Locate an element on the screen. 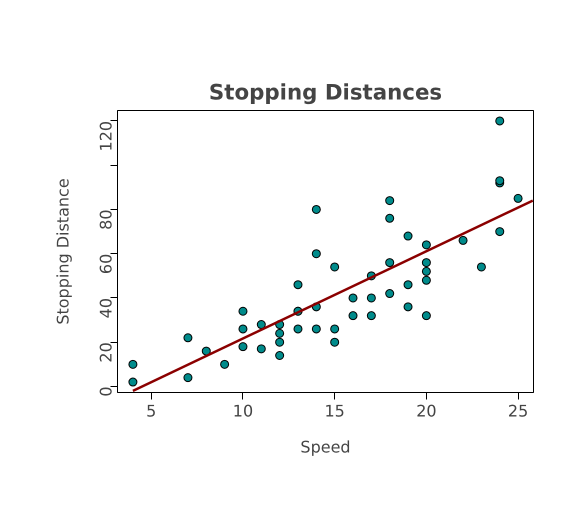 This screenshot has height=516, width=578. x-tick-label: 5 is located at coordinates (151, 411).